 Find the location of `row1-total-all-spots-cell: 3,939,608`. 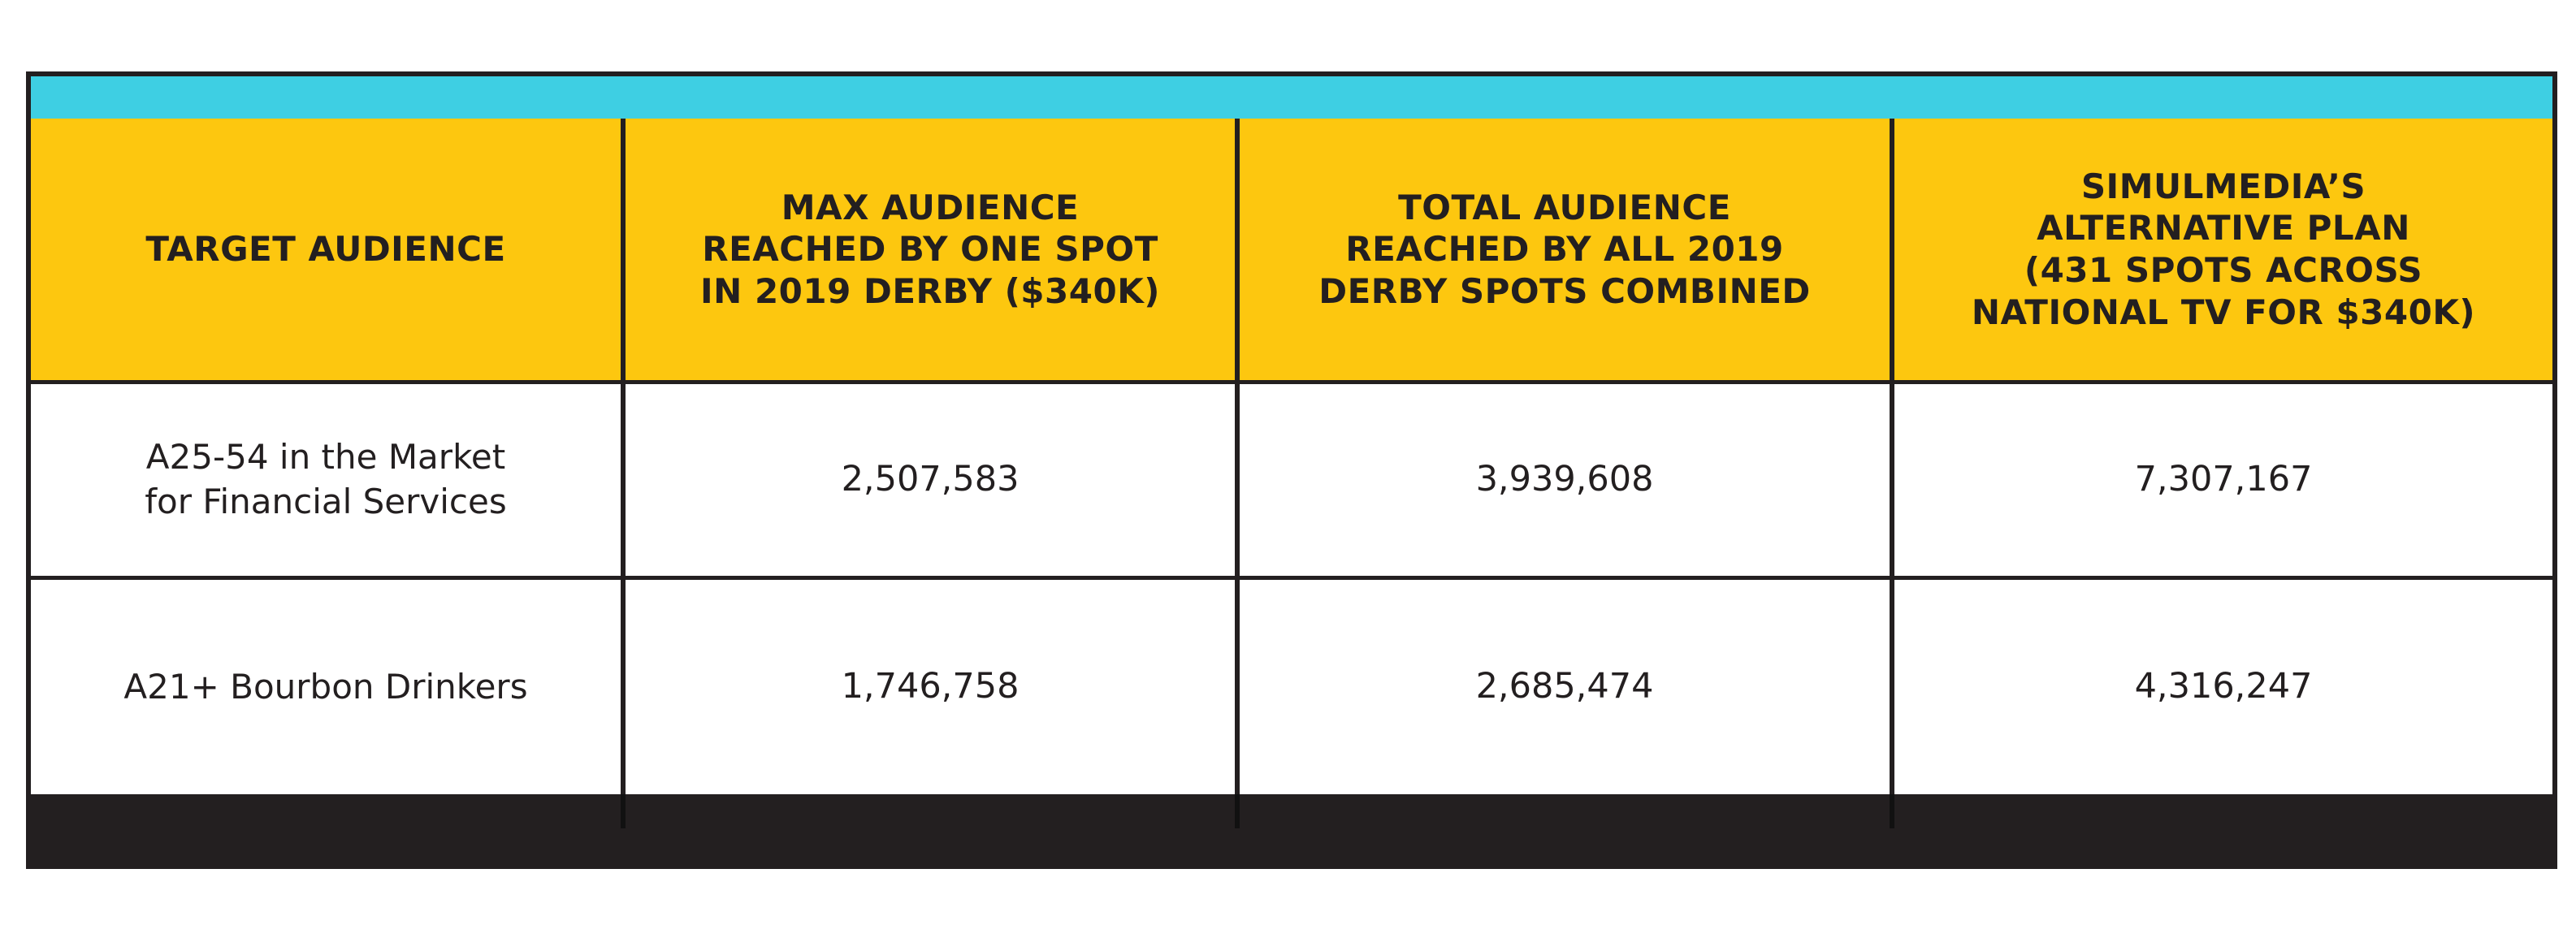

row1-total-all-spots-cell: 3,939,608 is located at coordinates (1565, 480).